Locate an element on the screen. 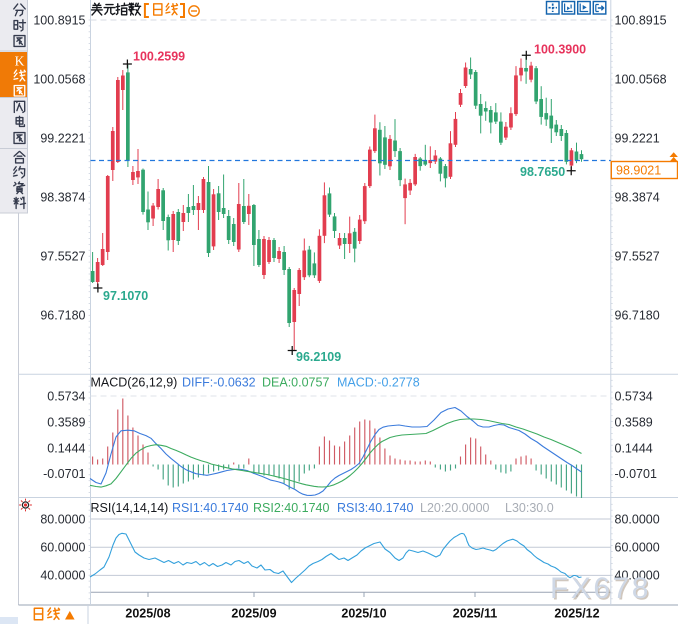  svg-text: RSI3:40.1740 is located at coordinates (375, 508).